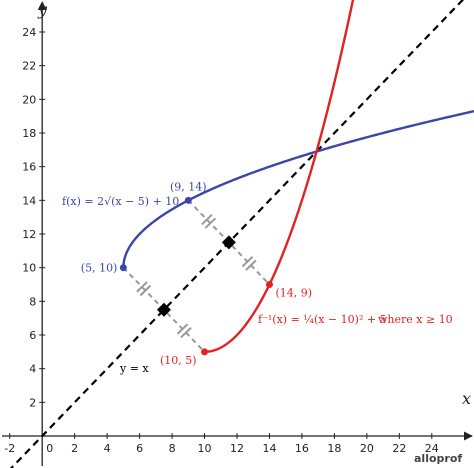 The image size is (474, 468). Describe the element at coordinates (32, 335) in the screenshot. I see `y-tick-label: 6` at that location.